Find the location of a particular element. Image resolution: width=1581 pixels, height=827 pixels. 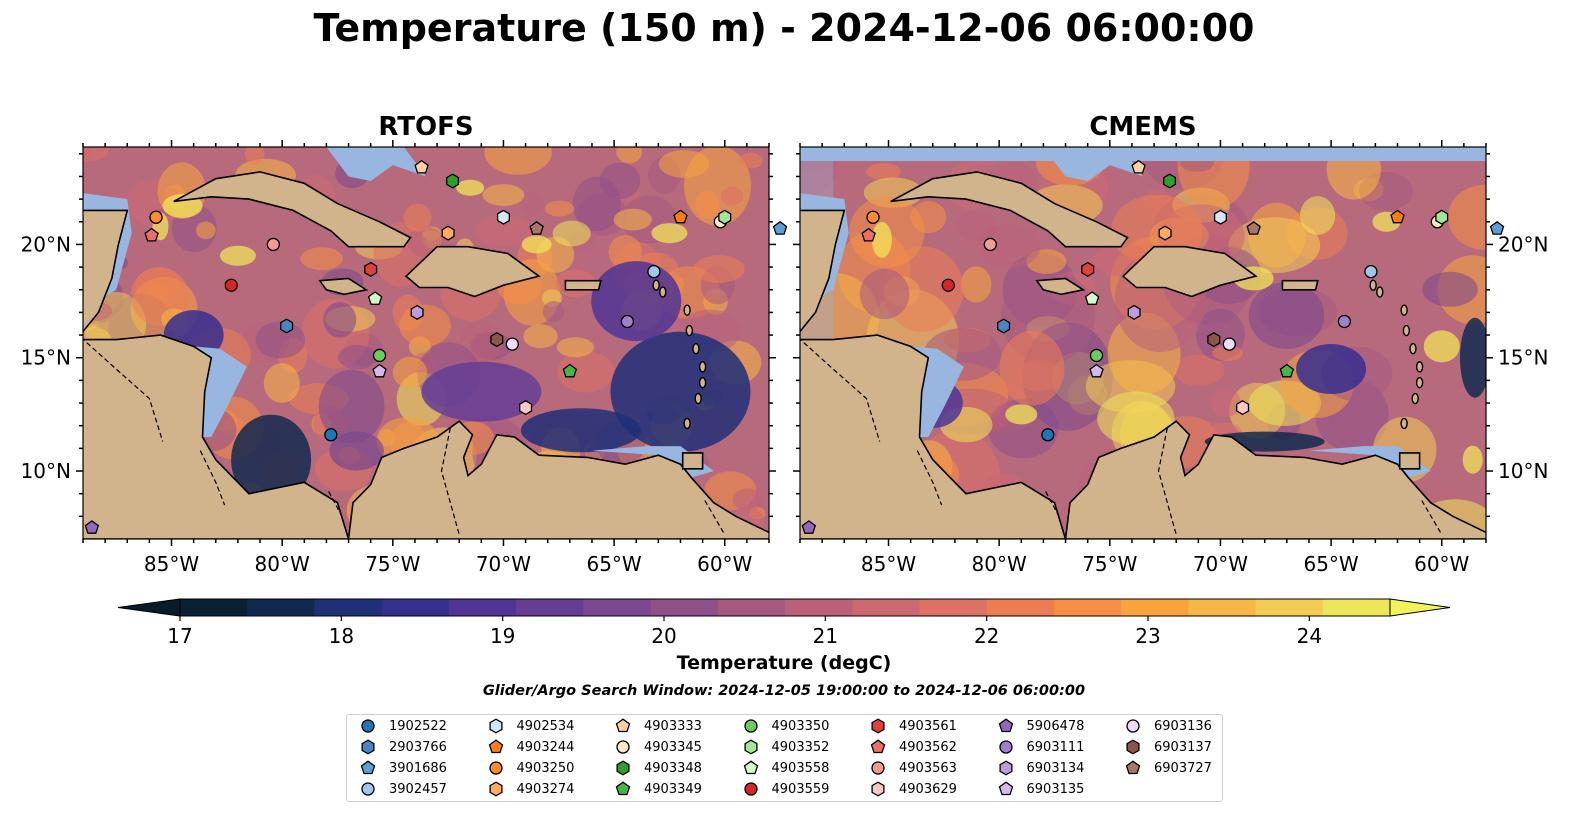

legend-entry-6903134: 6903134 is located at coordinates (1040, 768).